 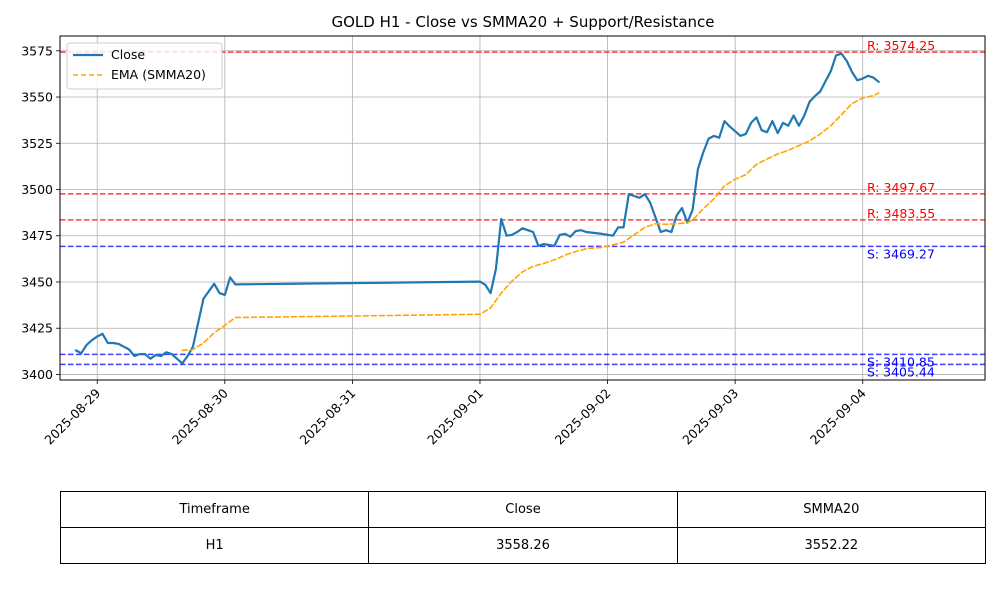 I want to click on table-header-smma20: SMMA20, so click(x=831, y=509).